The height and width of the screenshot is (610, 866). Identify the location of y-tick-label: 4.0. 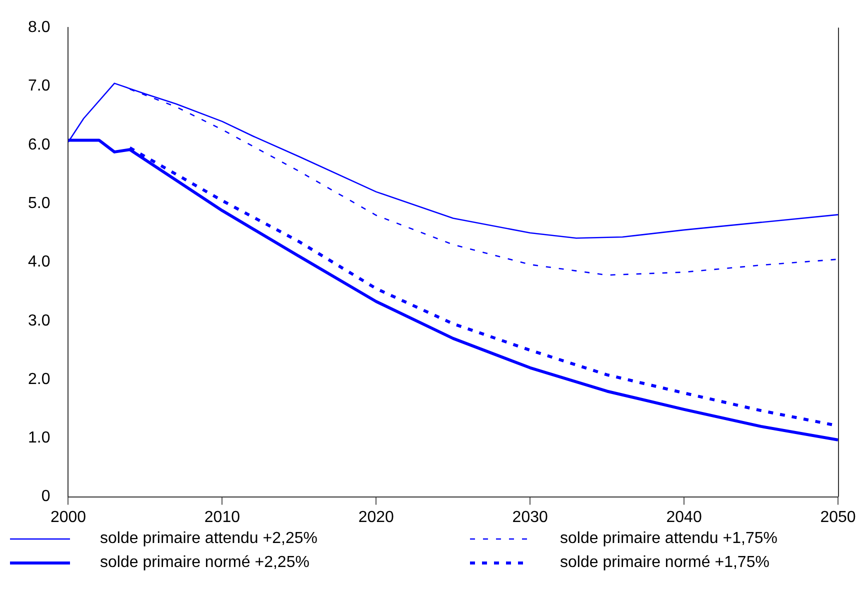
(39, 262).